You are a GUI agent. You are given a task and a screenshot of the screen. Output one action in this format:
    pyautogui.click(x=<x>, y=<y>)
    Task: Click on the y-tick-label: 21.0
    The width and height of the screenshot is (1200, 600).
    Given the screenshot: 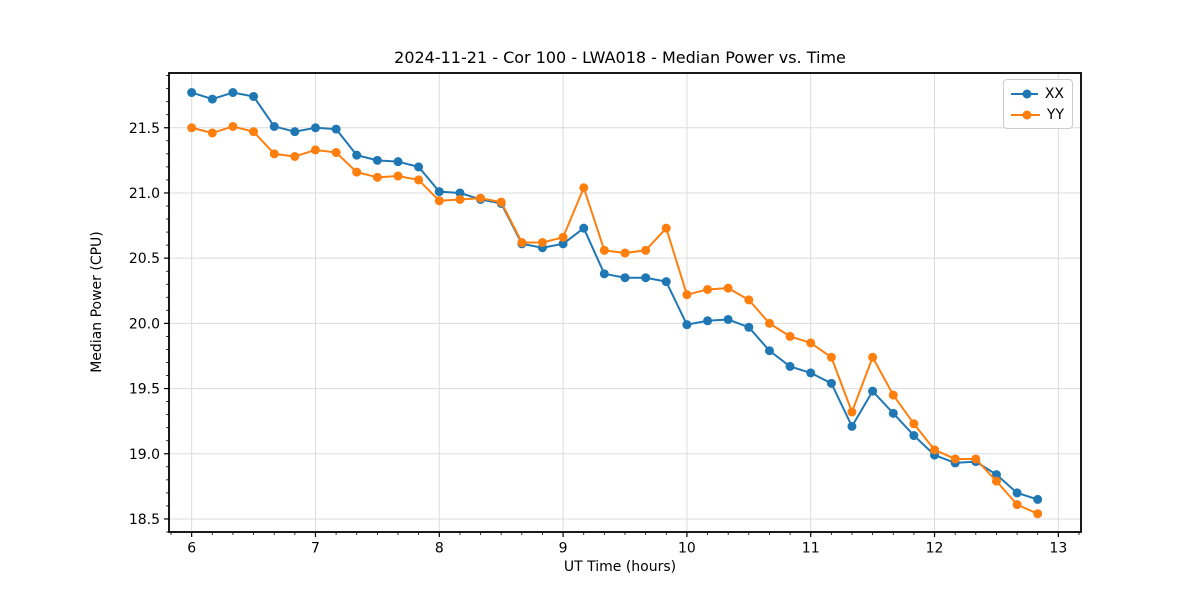 What is the action you would take?
    pyautogui.click(x=144, y=194)
    